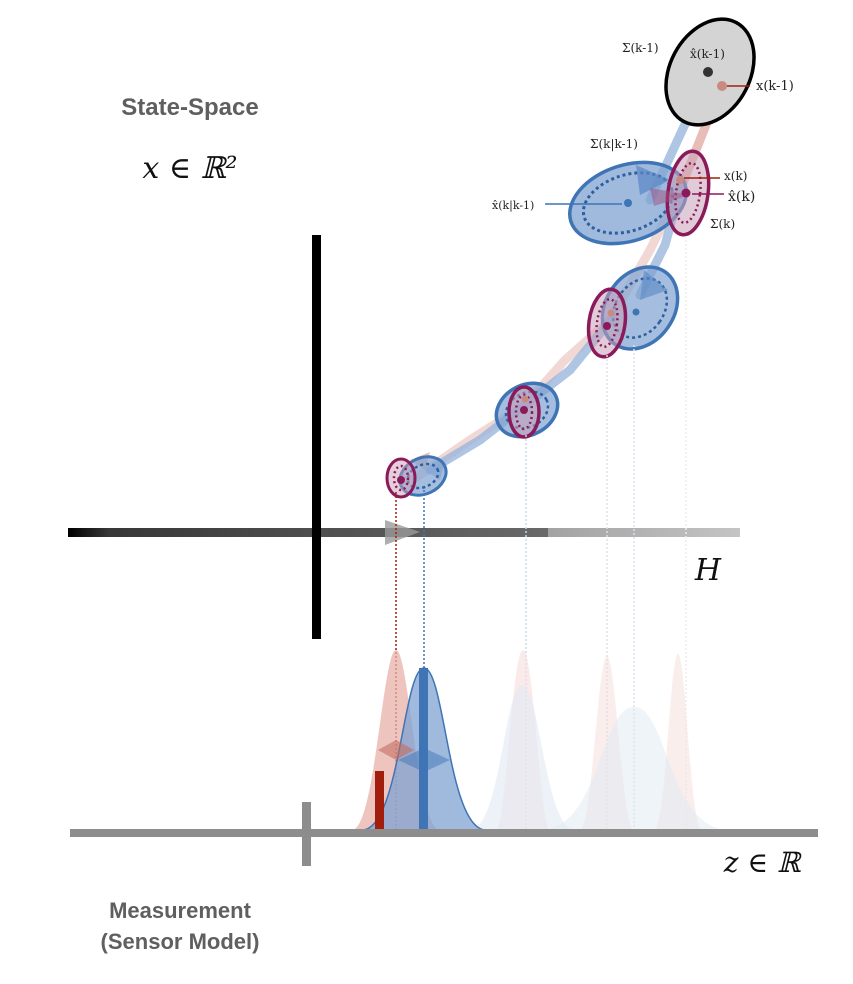 This screenshot has height=984, width=853. What do you see at coordinates (308, 532) in the screenshot?
I see `horizontal-axis-dark-segment` at bounding box center [308, 532].